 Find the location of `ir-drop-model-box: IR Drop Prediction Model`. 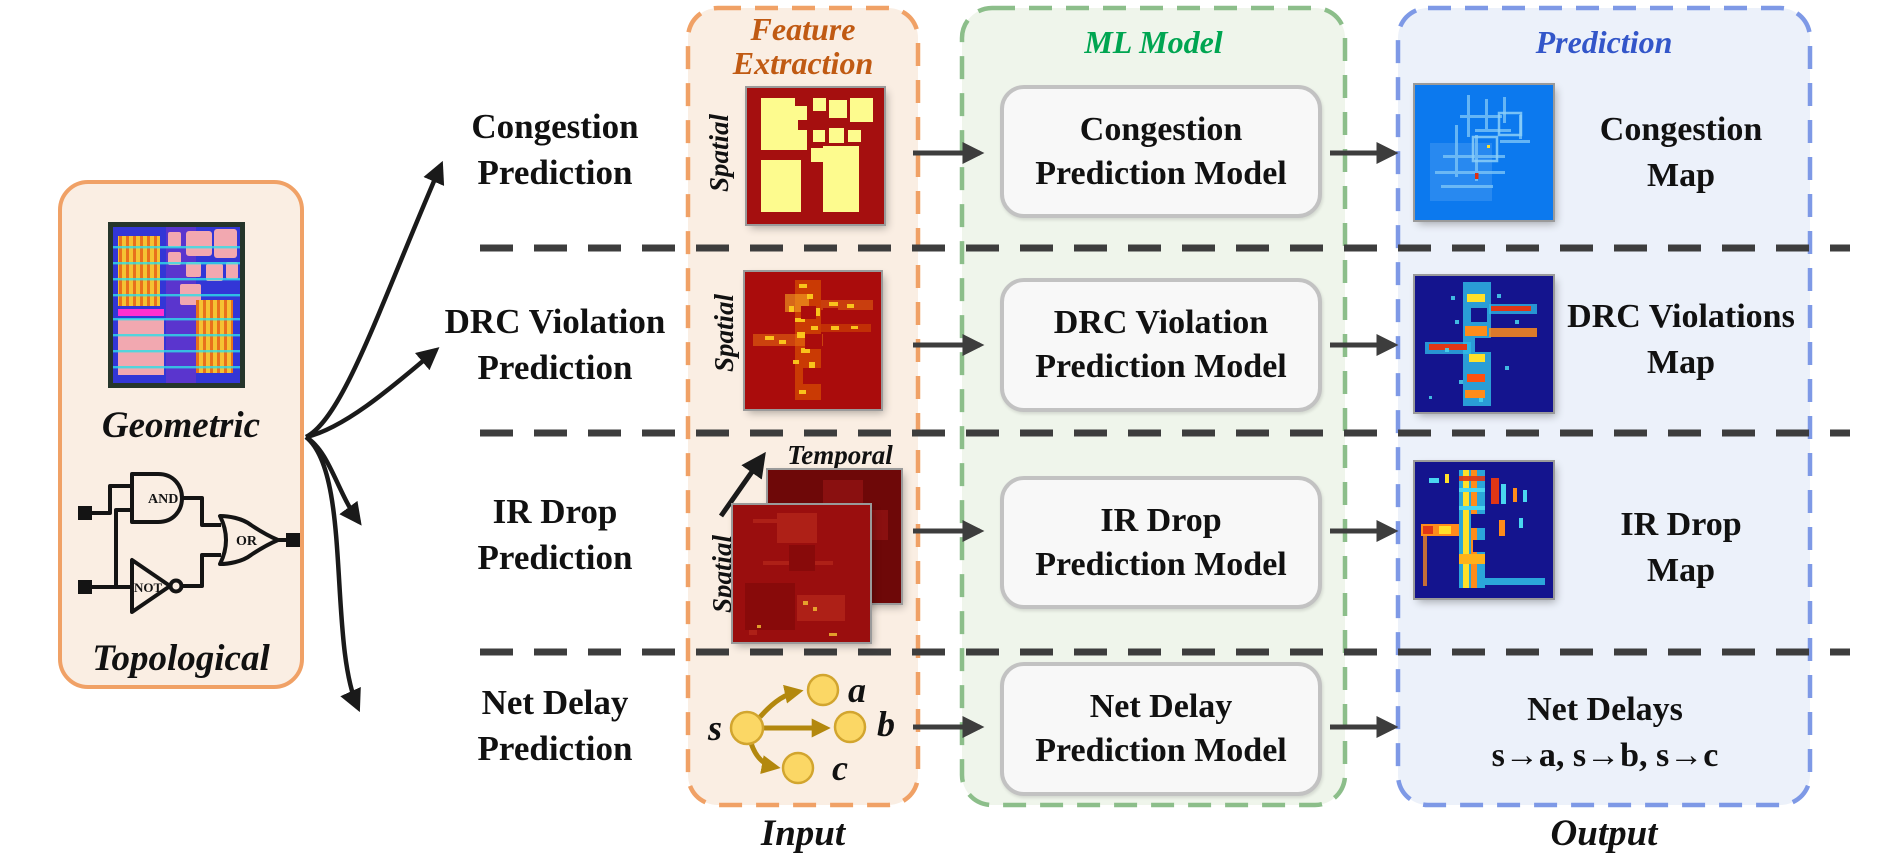

ir-drop-model-box: IR Drop Prediction Model is located at coordinates (1161, 542).